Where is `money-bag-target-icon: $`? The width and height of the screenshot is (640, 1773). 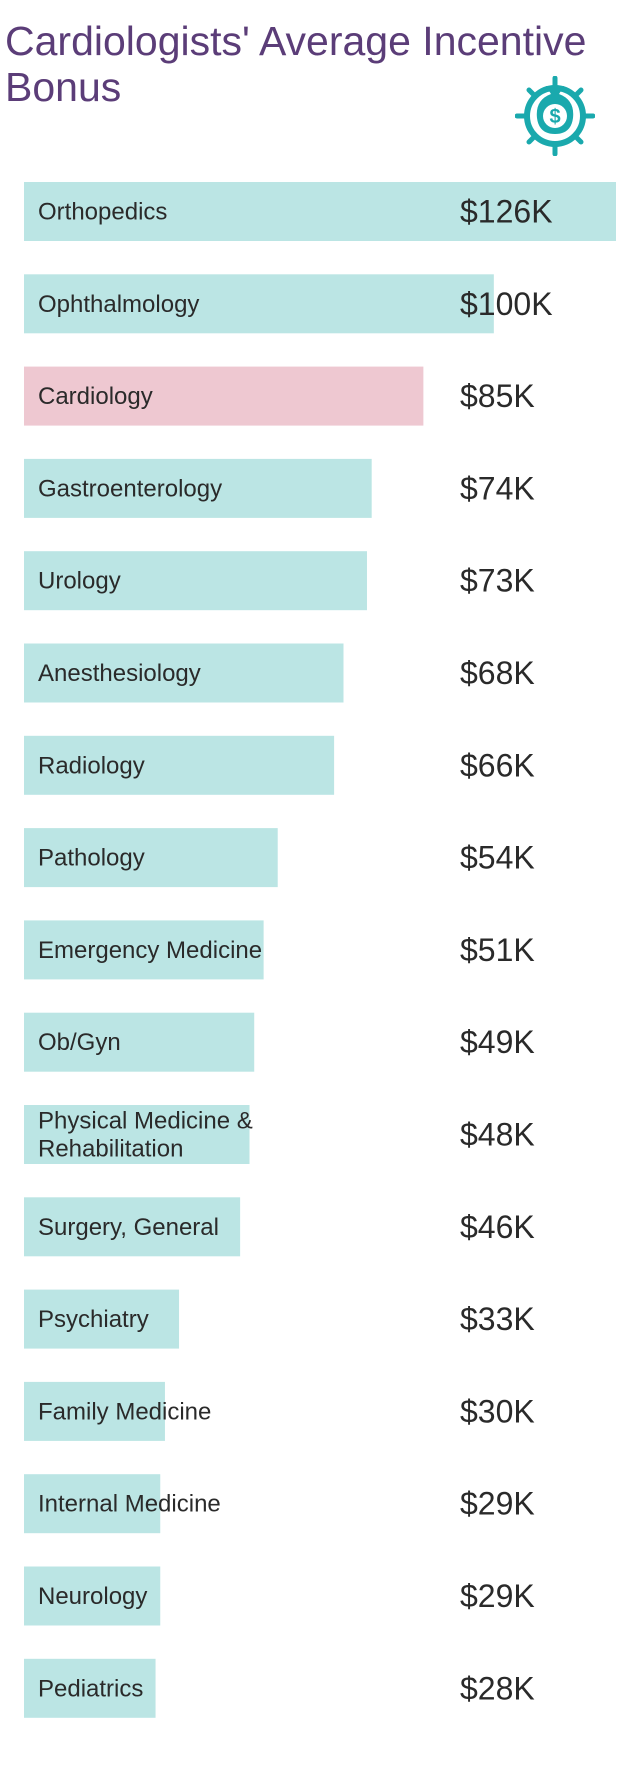 money-bag-target-icon: $ is located at coordinates (555, 116).